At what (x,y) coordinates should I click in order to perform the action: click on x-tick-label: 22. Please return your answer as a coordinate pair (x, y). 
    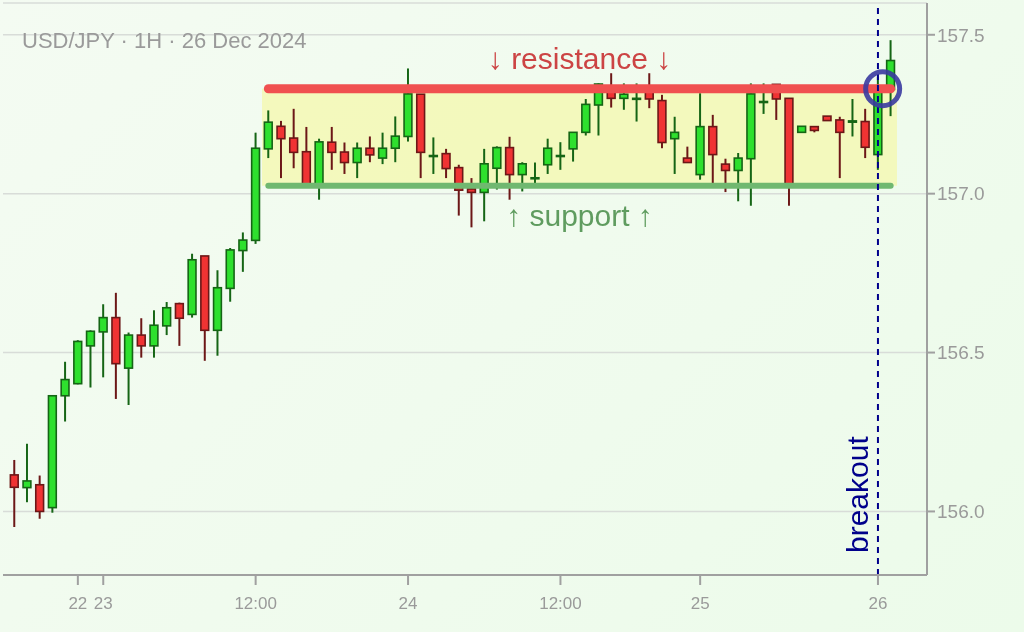
    Looking at the image, I should click on (78, 603).